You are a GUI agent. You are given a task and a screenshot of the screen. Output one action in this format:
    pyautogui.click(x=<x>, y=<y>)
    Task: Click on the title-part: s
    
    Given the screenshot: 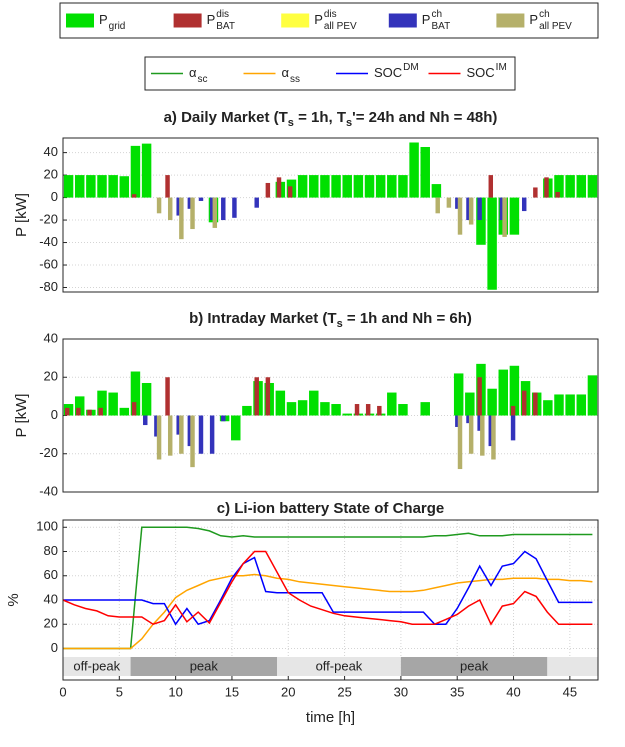 What is the action you would take?
    pyautogui.click(x=291, y=123)
    